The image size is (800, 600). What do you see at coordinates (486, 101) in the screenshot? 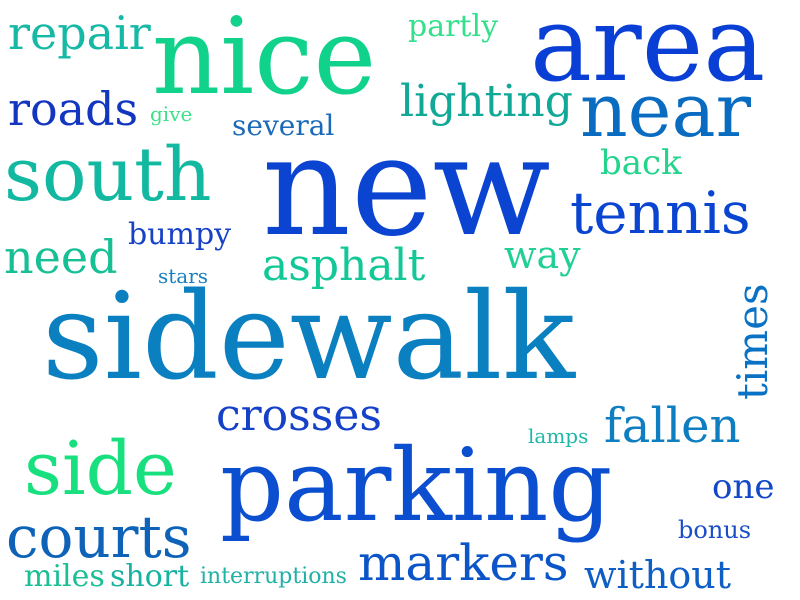
I see `word-lighting: lighting` at bounding box center [486, 101].